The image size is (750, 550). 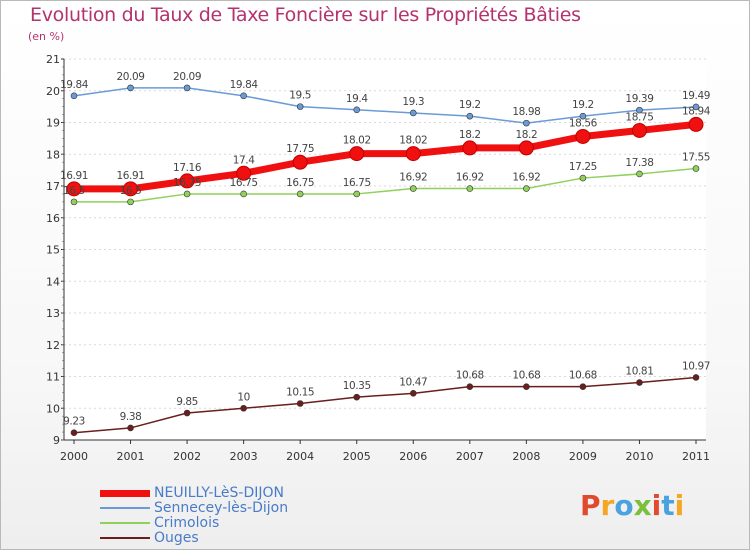 What do you see at coordinates (53, 91) in the screenshot?
I see `y-tick-label: 20` at bounding box center [53, 91].